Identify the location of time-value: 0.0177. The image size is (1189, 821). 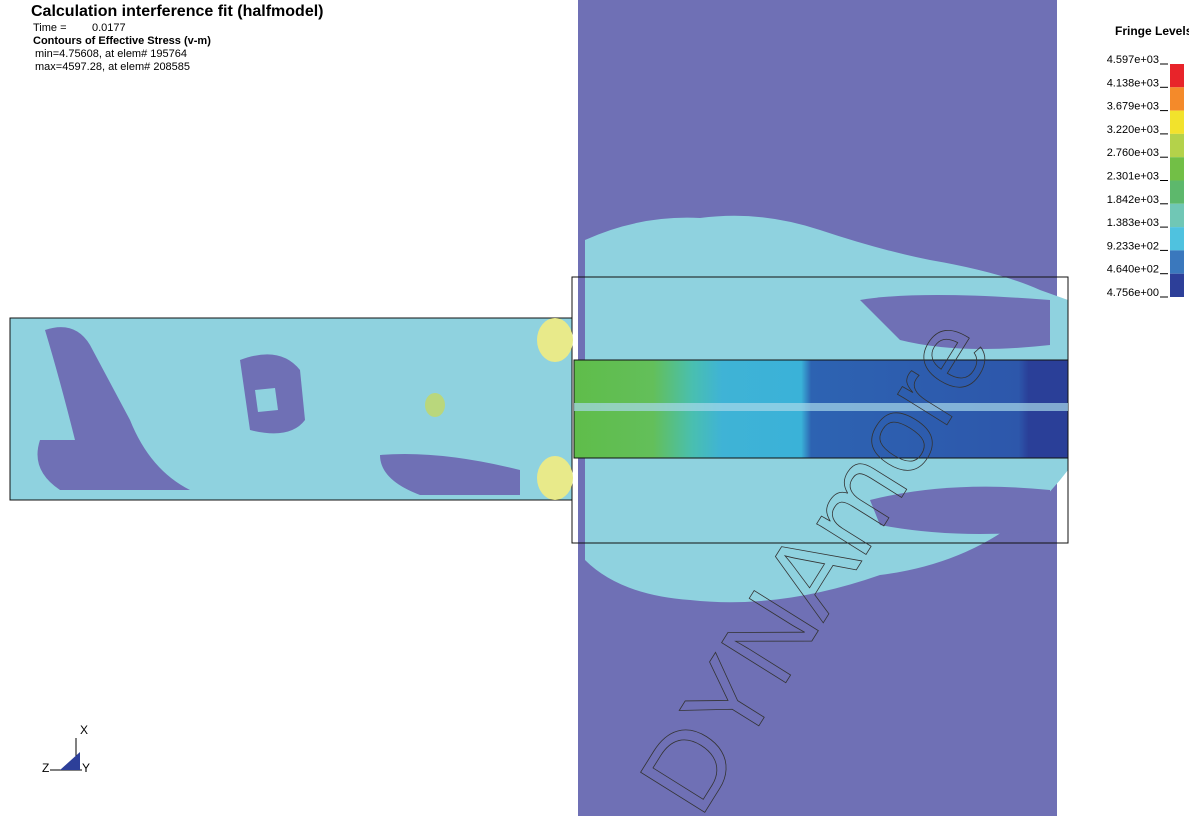
(109, 28).